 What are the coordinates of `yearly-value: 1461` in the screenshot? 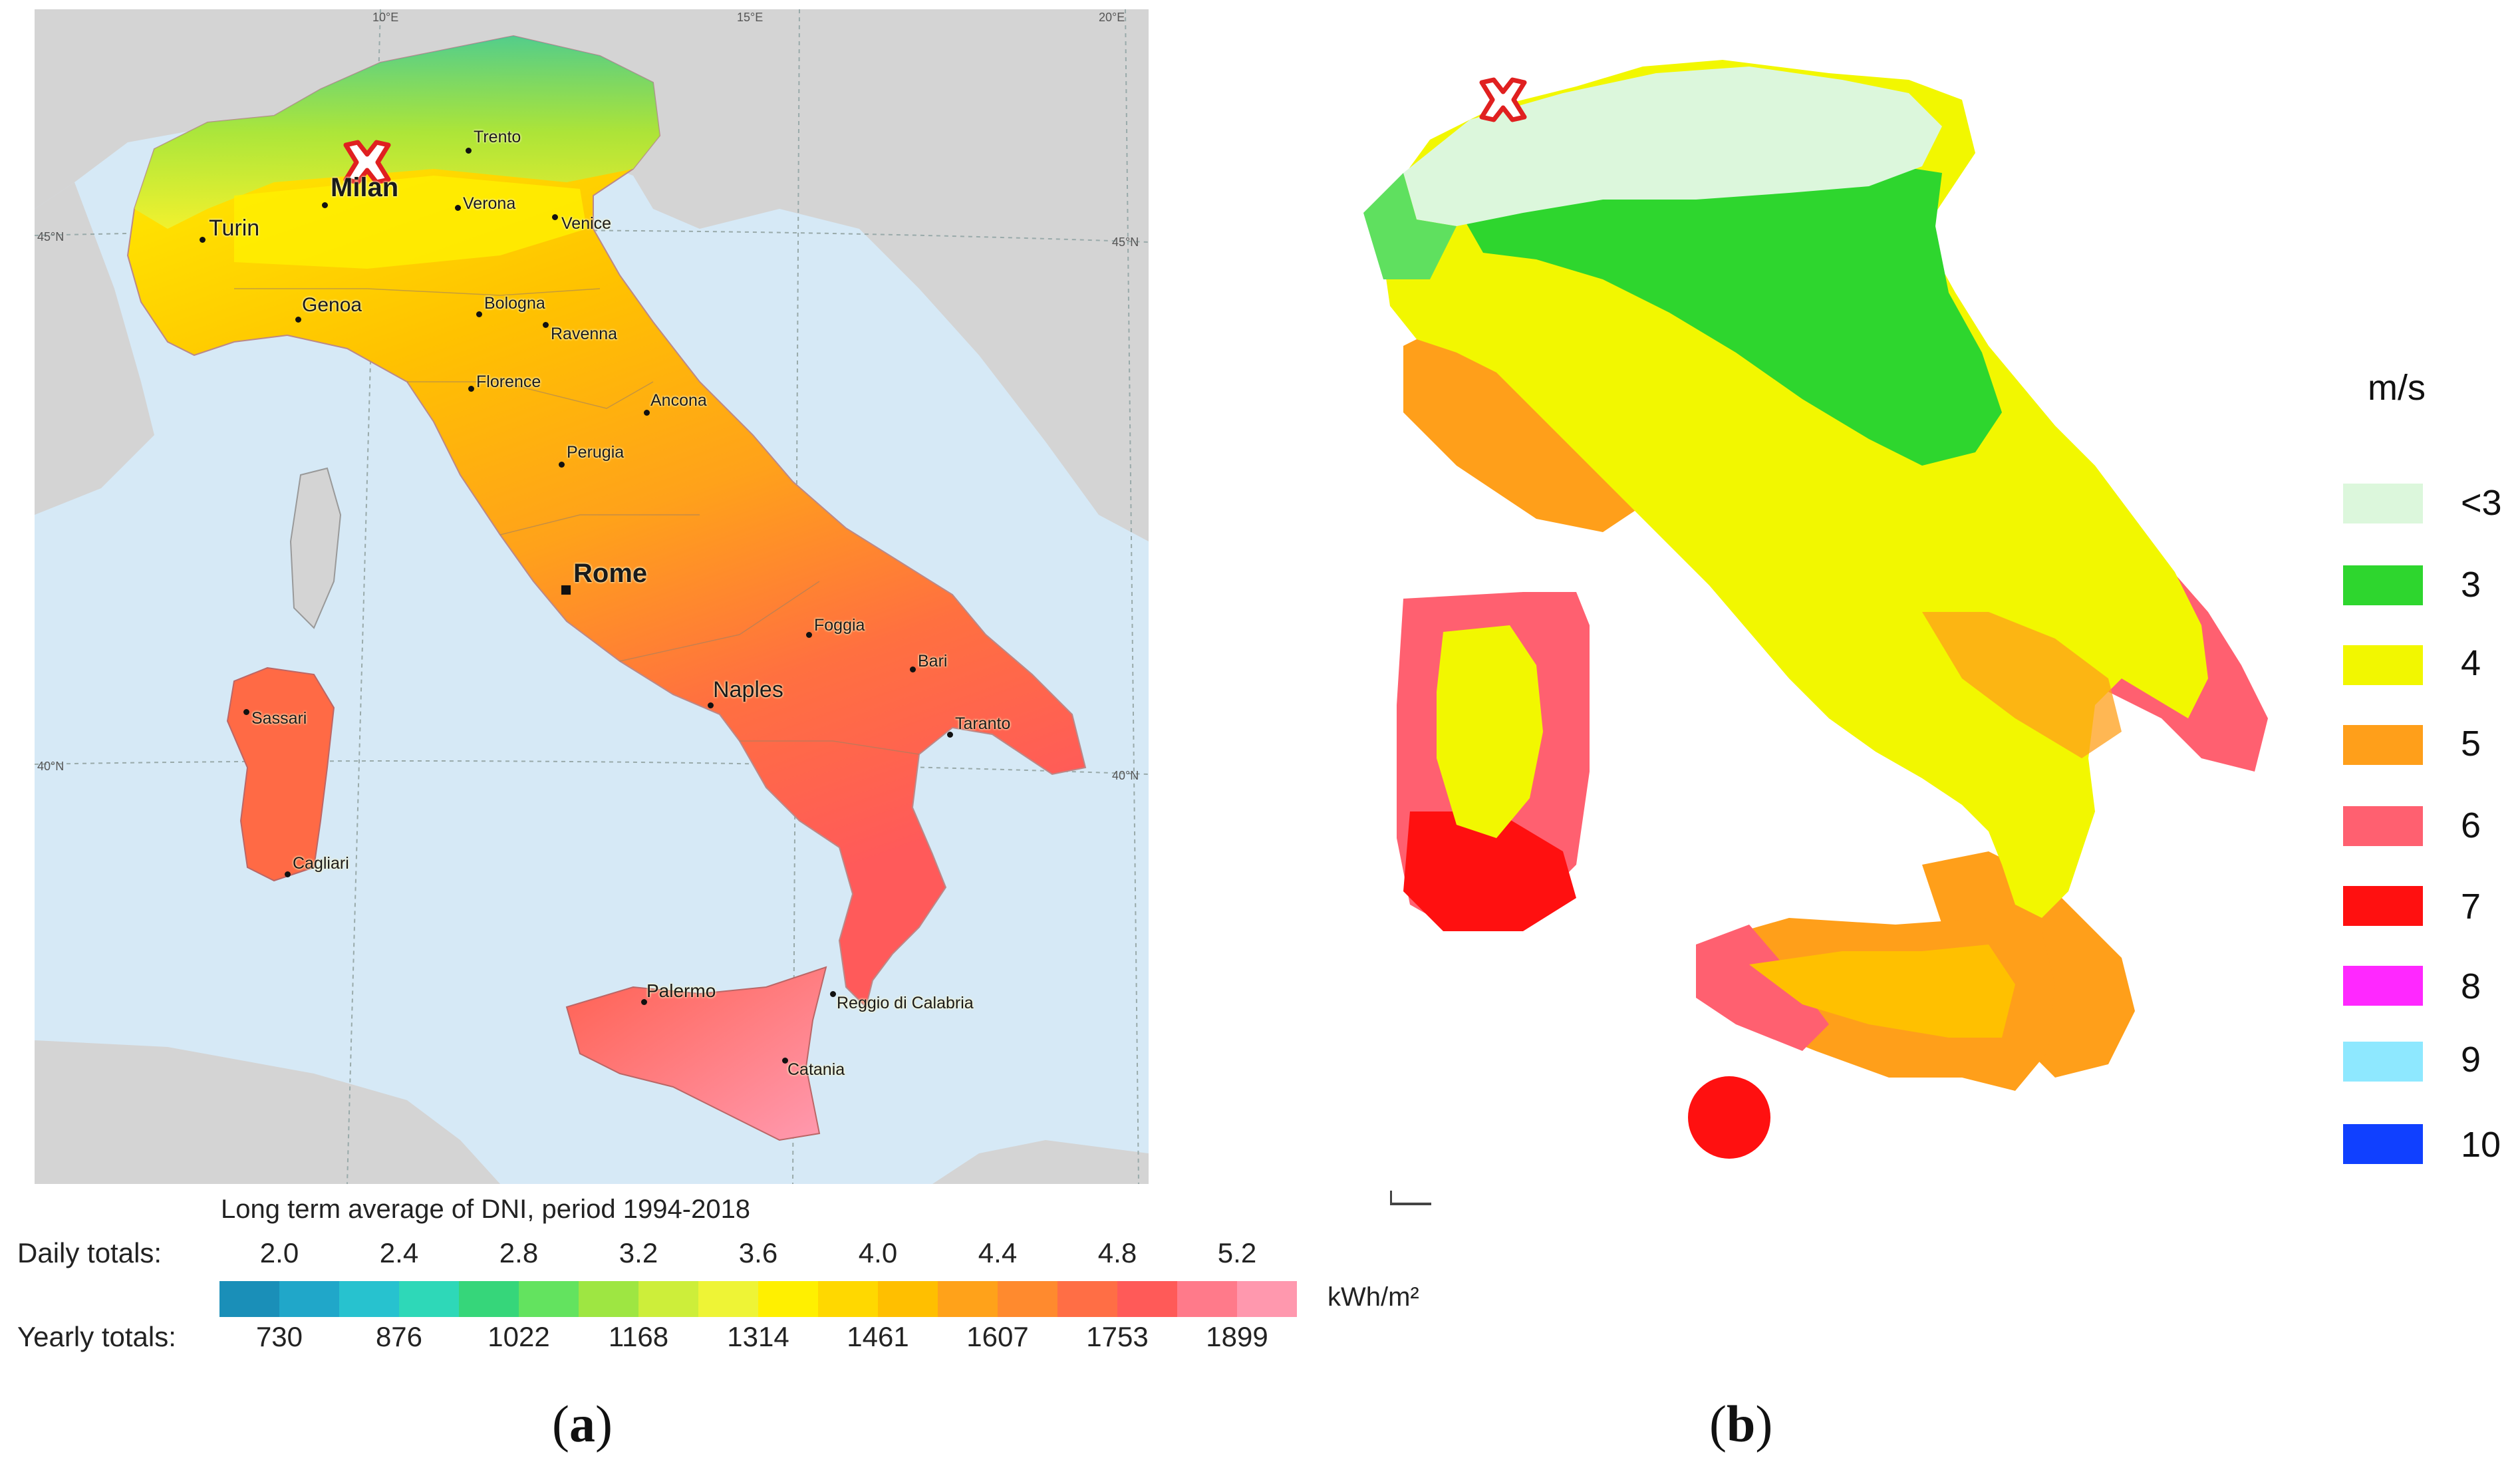 It's located at (878, 1336).